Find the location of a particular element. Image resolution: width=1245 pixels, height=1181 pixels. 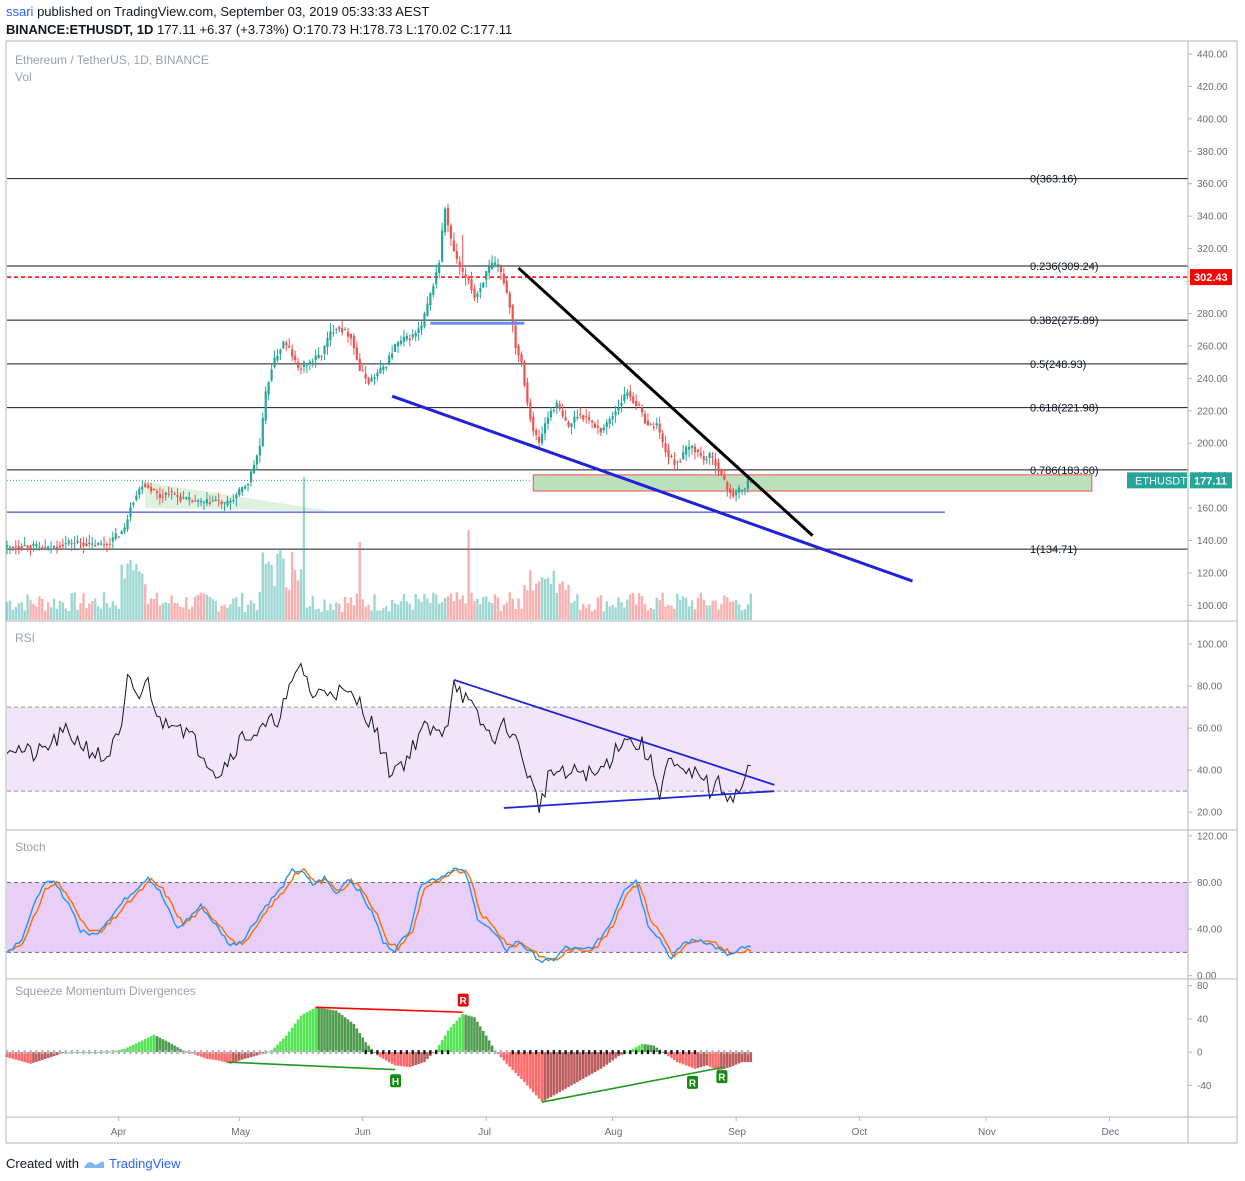

time-axis: Apr May Jun Jul Aug Sep Oct Nov Dec is located at coordinates (615, 1127).